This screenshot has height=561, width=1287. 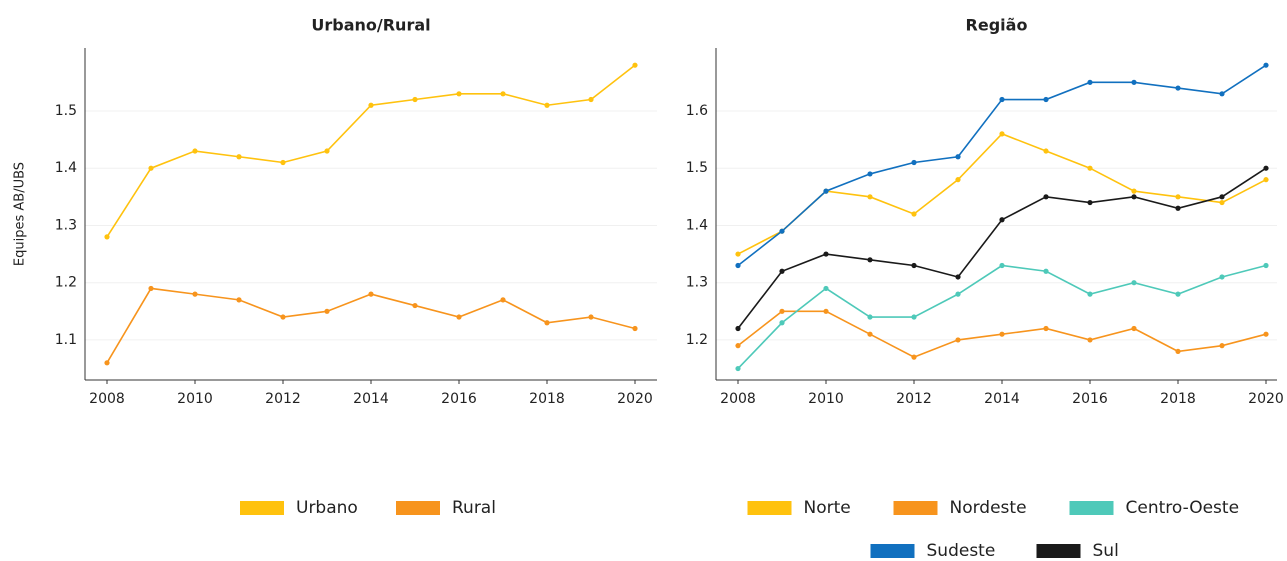 I want to click on y-tick-label: 1.1, so click(x=66, y=340).